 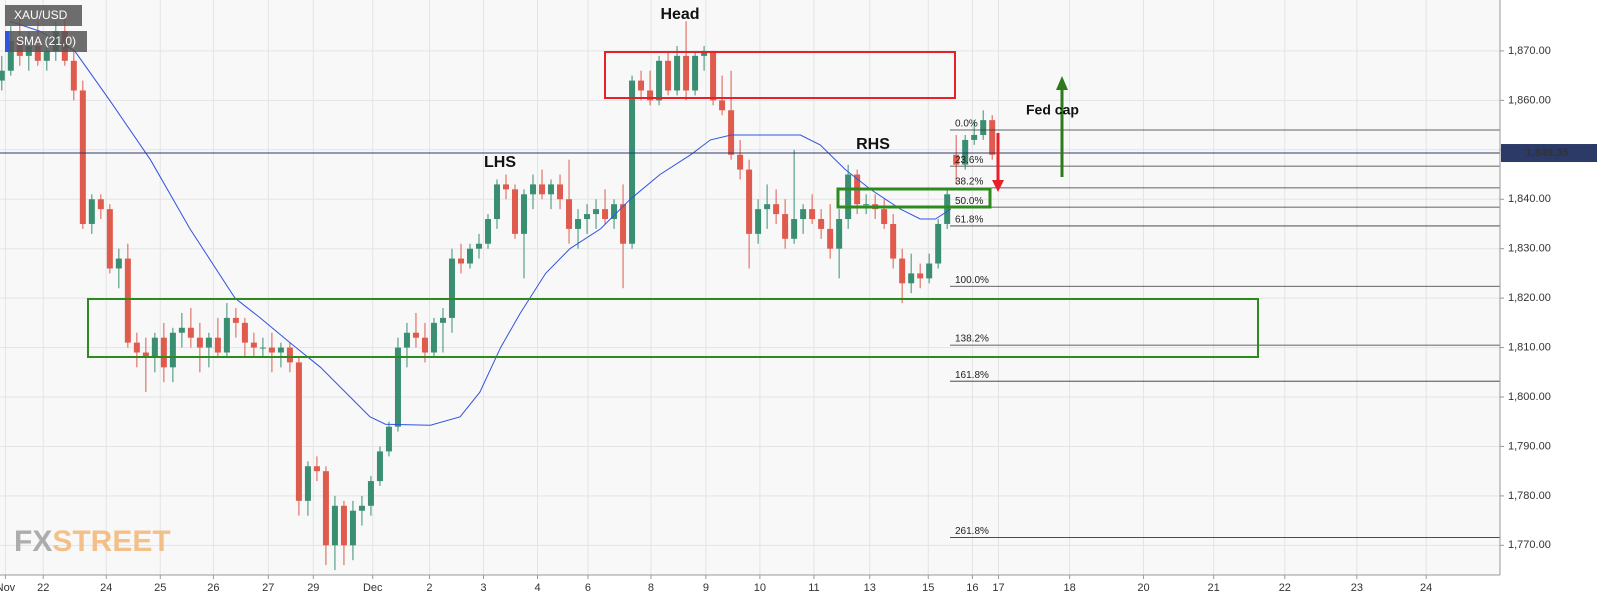 What do you see at coordinates (1529, 298) in the screenshot?
I see `y-tick-label: 1,820.00` at bounding box center [1529, 298].